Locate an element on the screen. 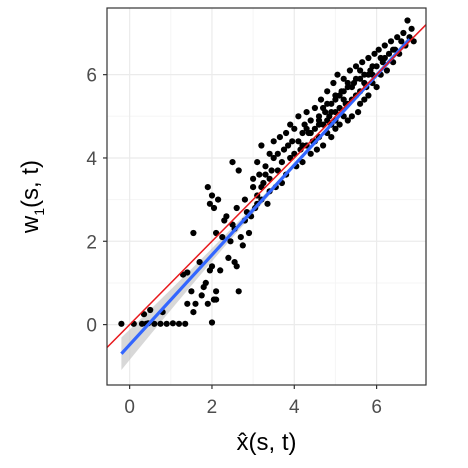 This screenshot has width=468, height=468. y-tick-label: 0 is located at coordinates (91, 326).